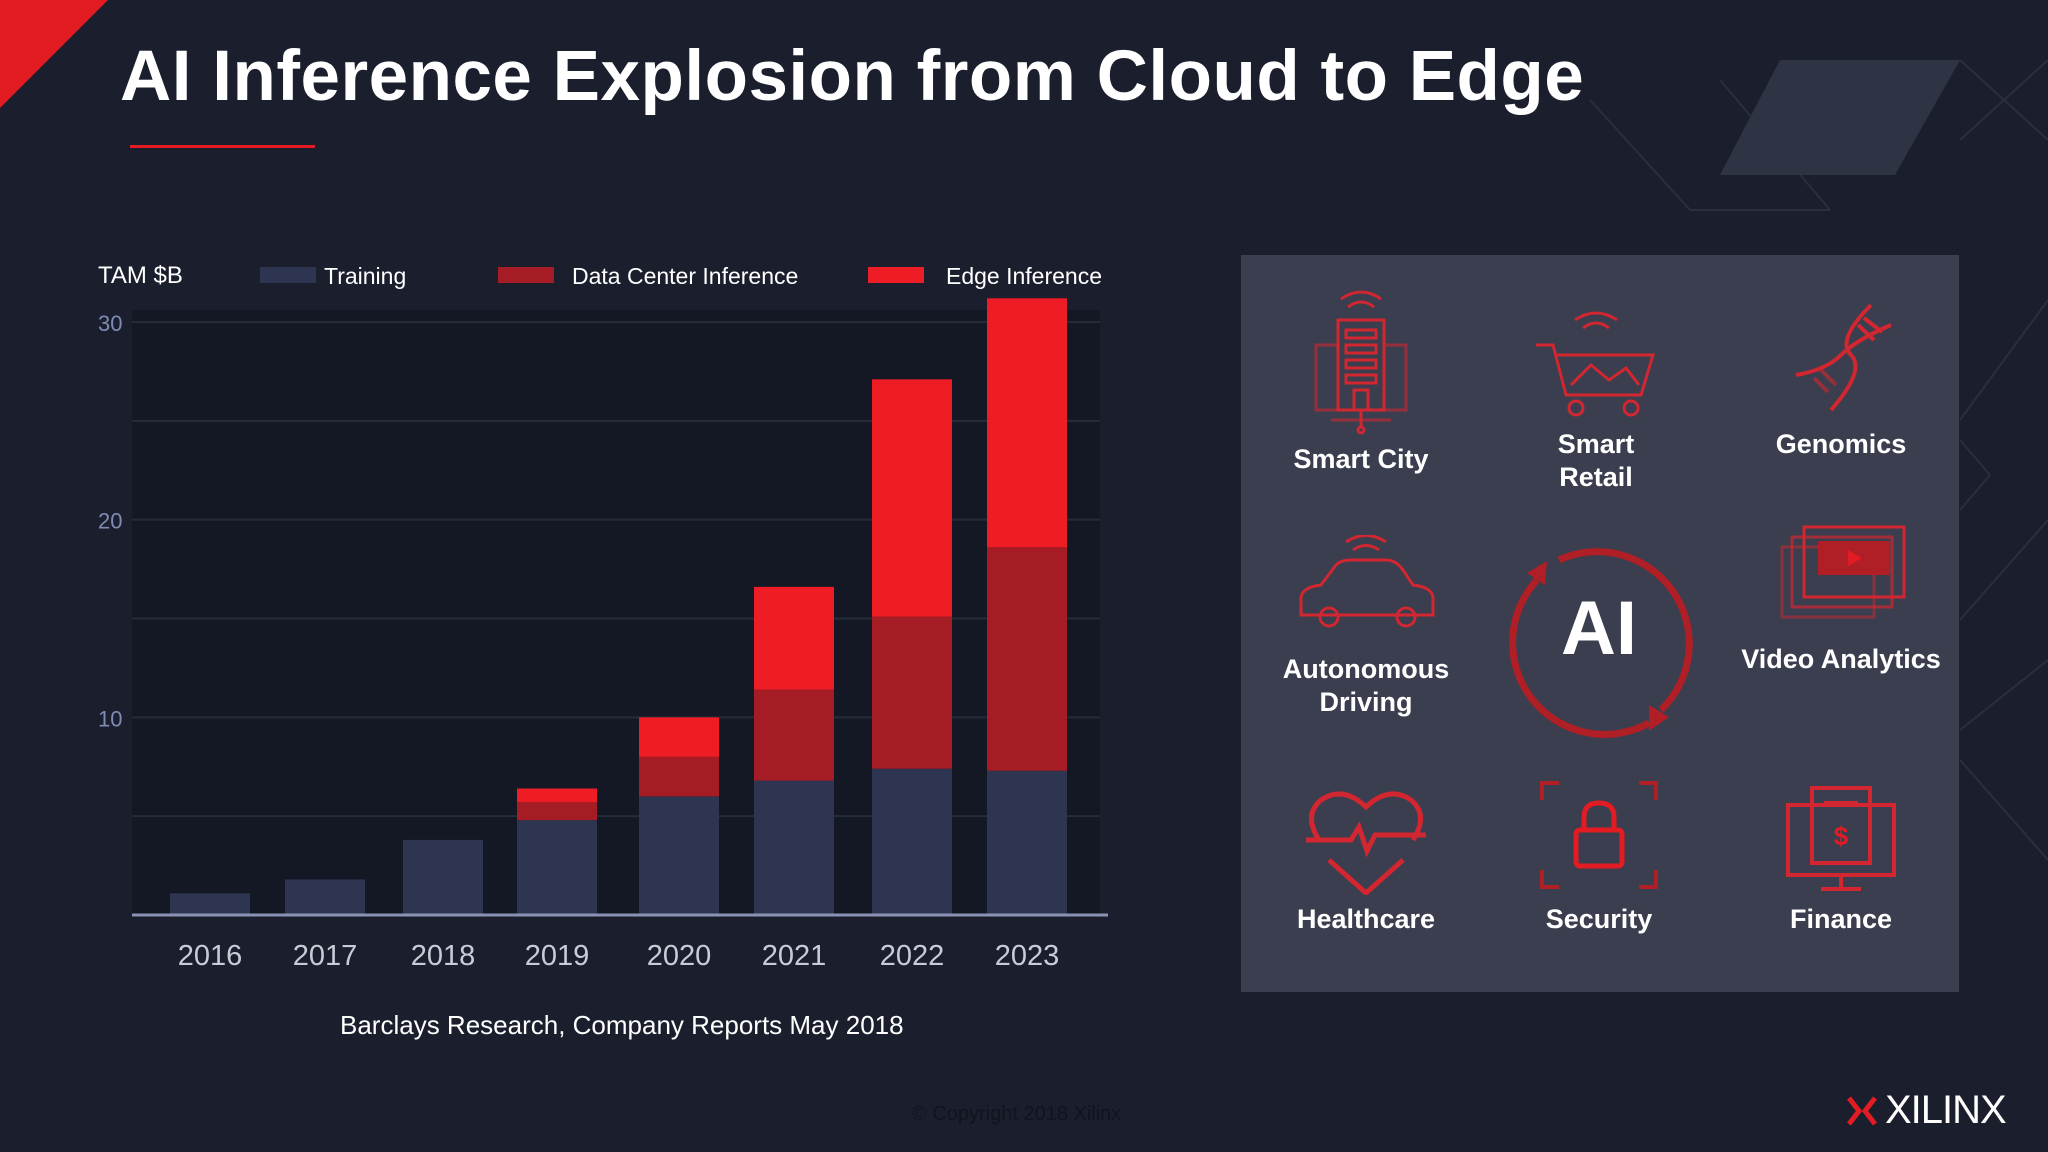 The height and width of the screenshot is (1152, 2048). I want to click on smart-city-icon, so click(1361, 362).